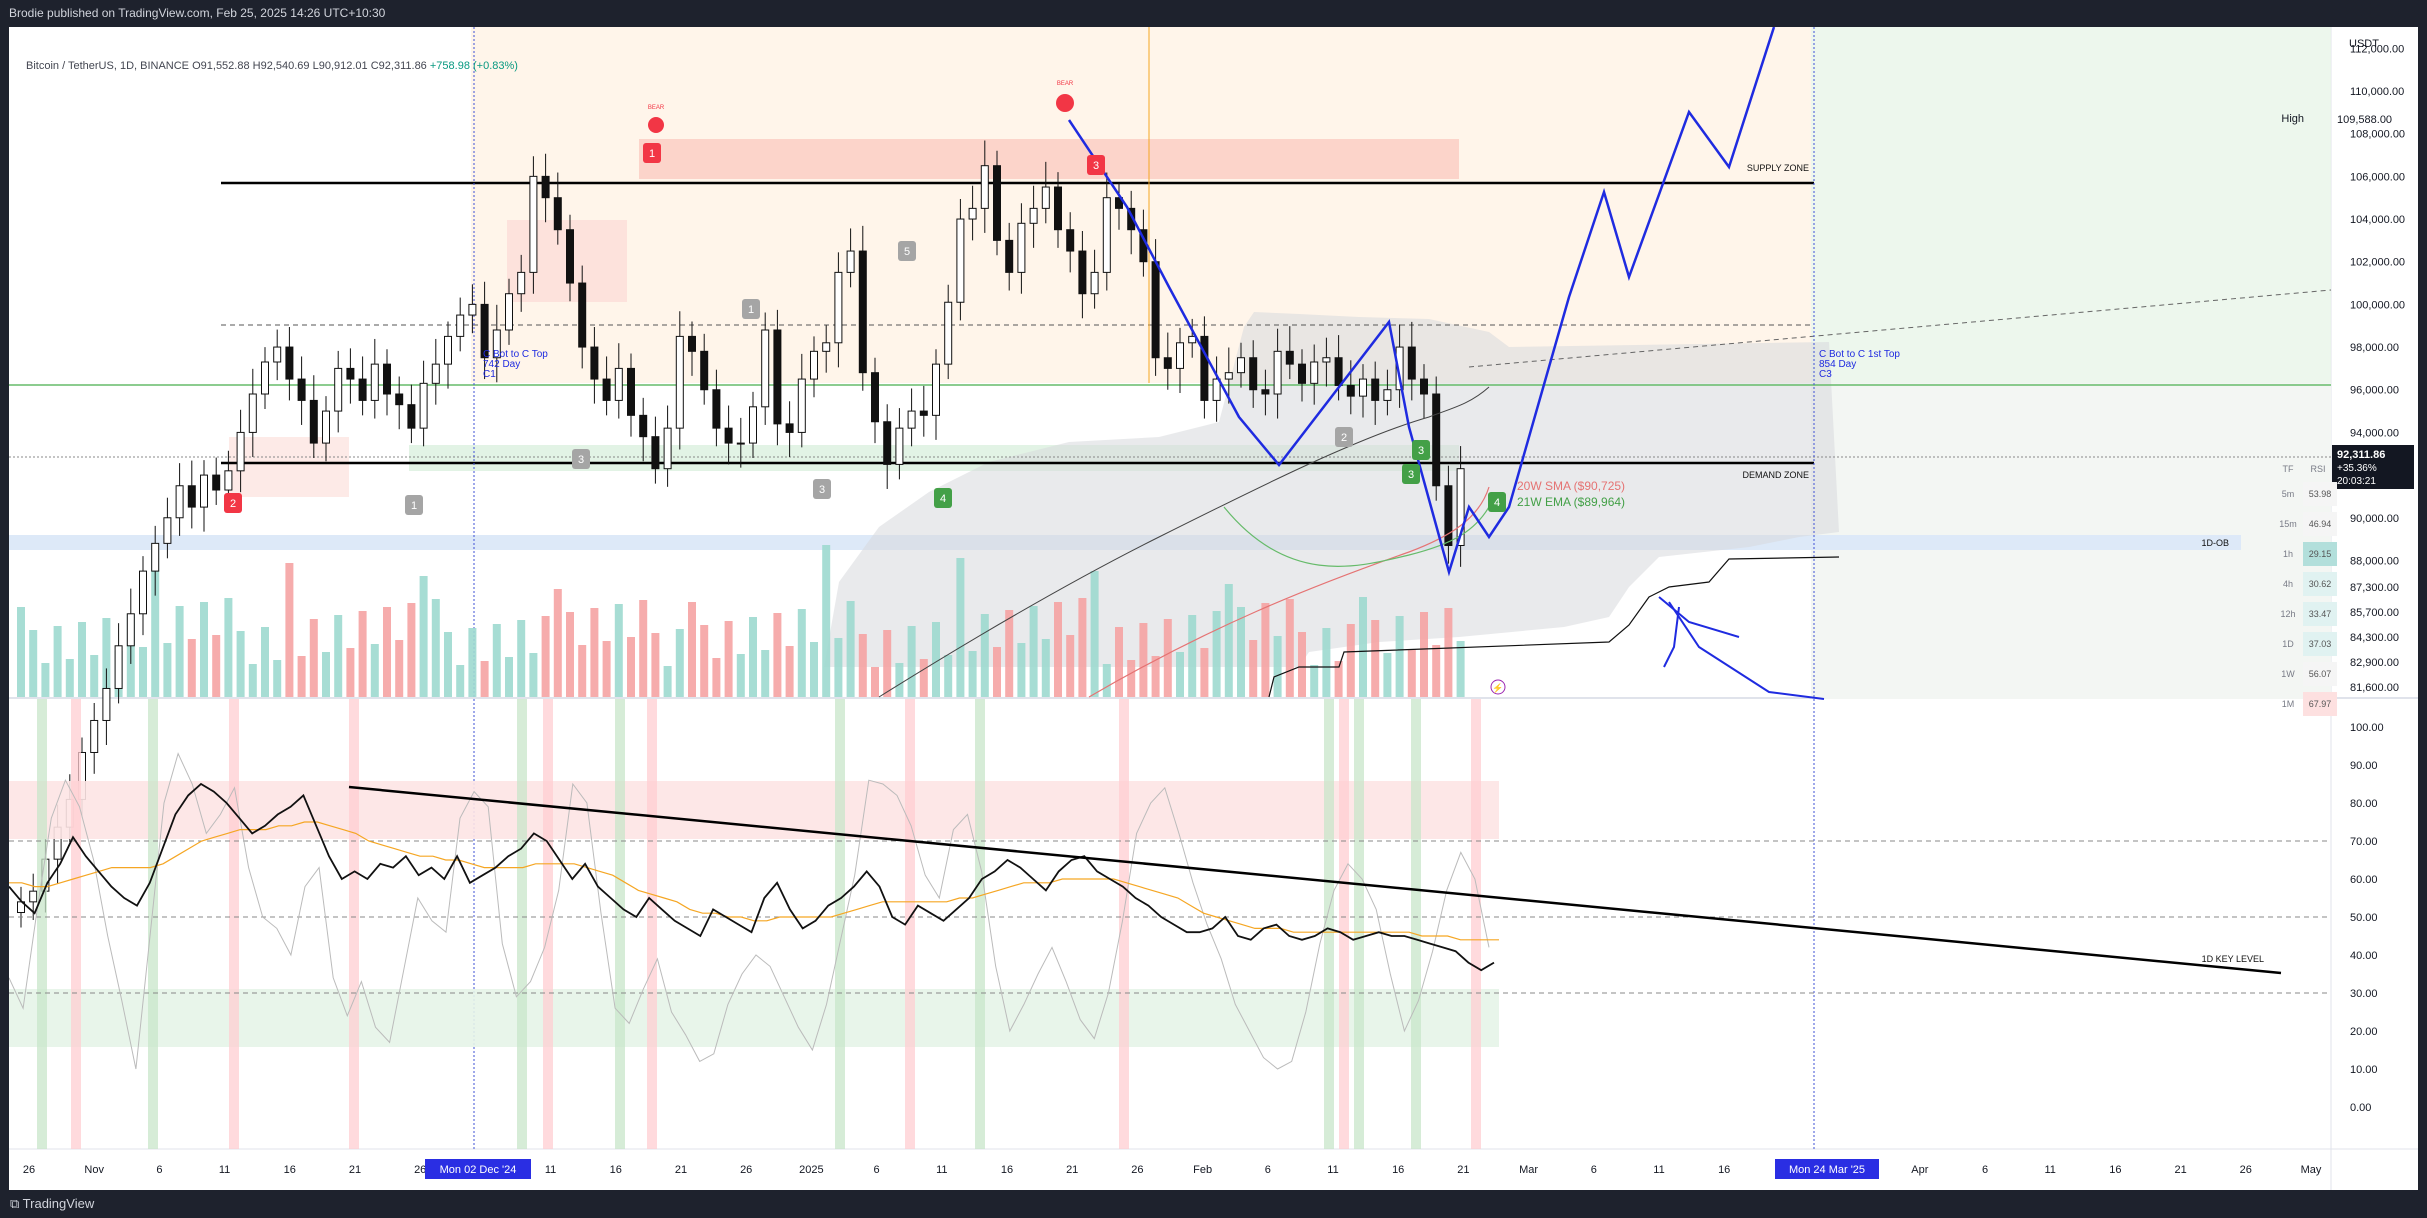 This screenshot has width=2427, height=1218. Describe the element at coordinates (2364, 766) in the screenshot. I see `rsi-tick: 90.00` at that location.